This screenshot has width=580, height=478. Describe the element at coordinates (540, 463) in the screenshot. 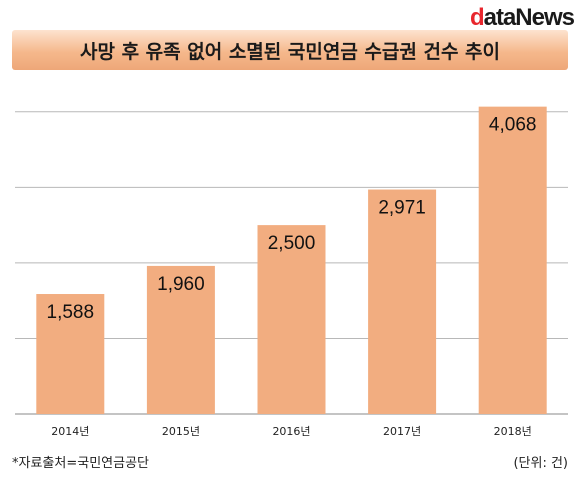

I see `unit-note: (단위: 건)` at that location.